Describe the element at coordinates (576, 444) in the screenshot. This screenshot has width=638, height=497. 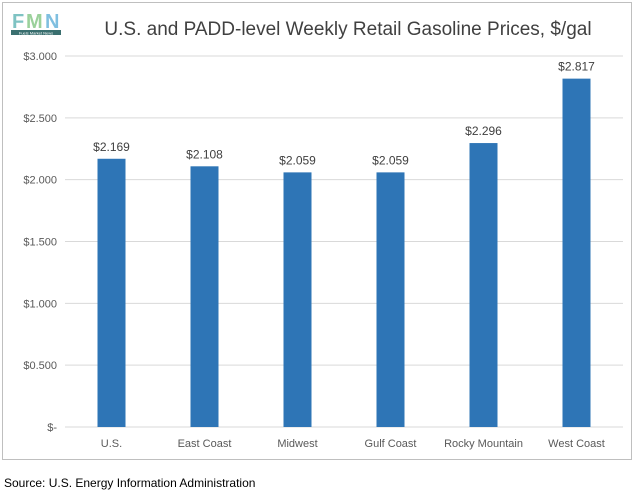
I see `x-tick-label: West Coast` at that location.